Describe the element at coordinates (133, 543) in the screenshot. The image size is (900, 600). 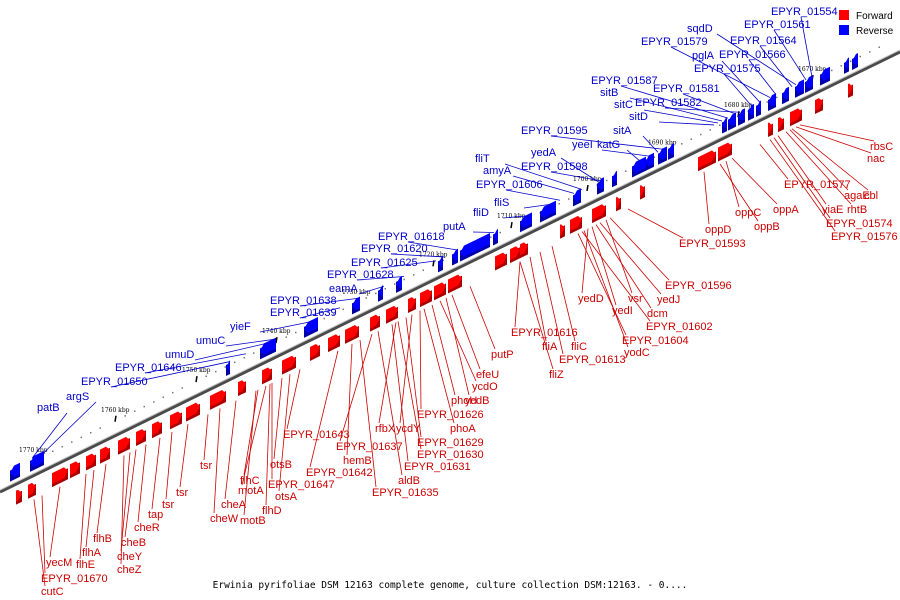
I see `forward-gene-label: cheB` at that location.